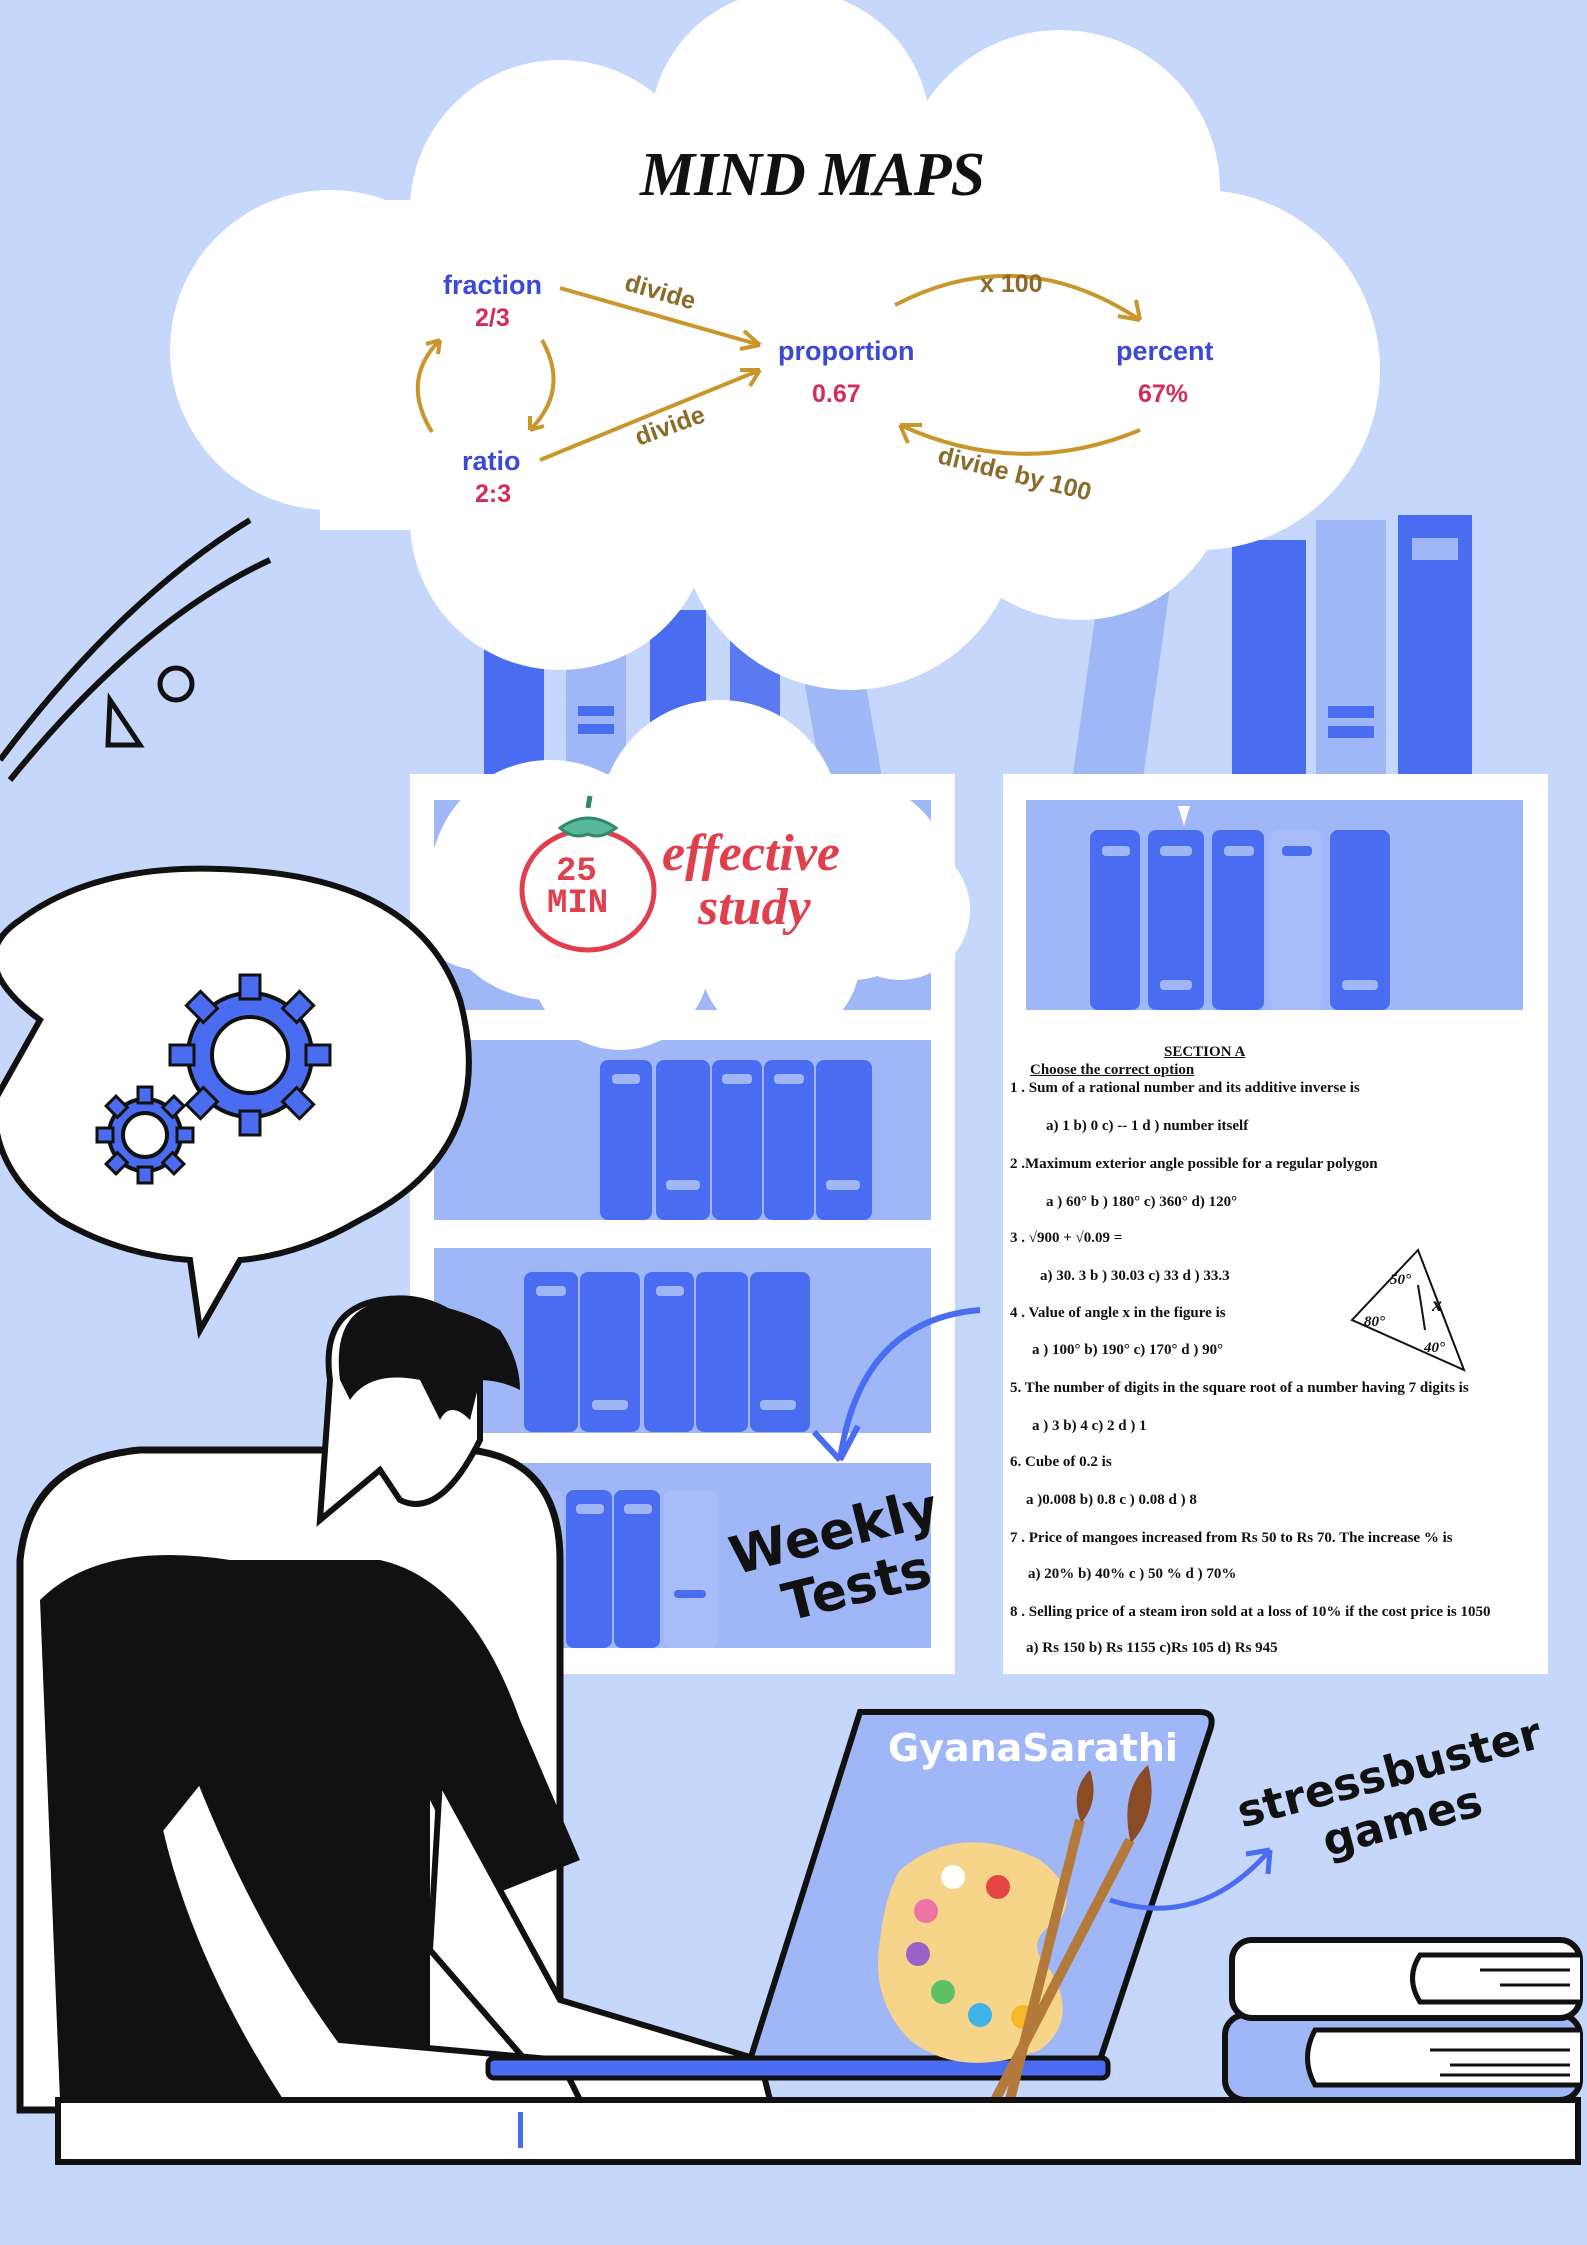 The height and width of the screenshot is (2245, 1587). Describe the element at coordinates (1066, 1238) in the screenshot. I see `question-line: 3 . √900 + √0.09 =` at that location.